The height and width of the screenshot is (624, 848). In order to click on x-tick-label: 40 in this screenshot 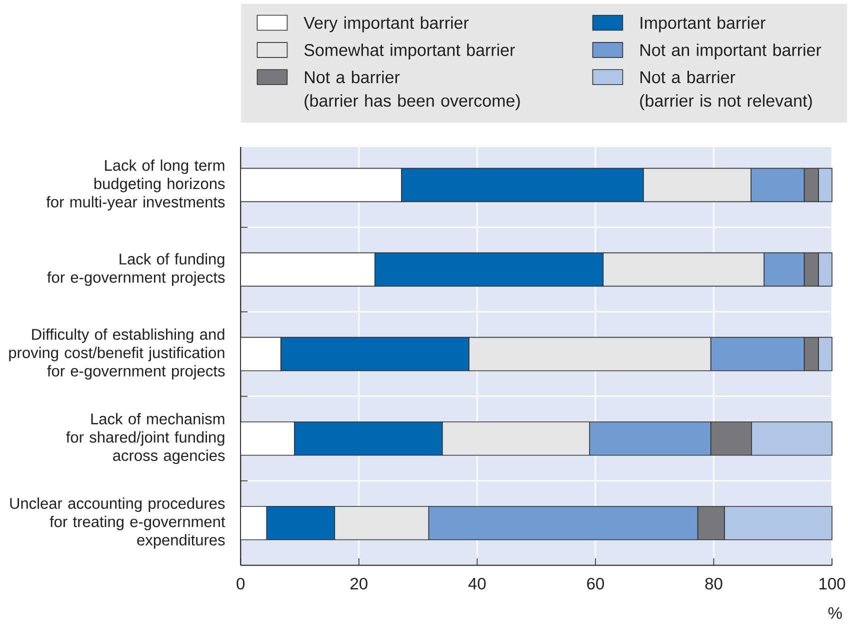, I will do `click(477, 584)`.